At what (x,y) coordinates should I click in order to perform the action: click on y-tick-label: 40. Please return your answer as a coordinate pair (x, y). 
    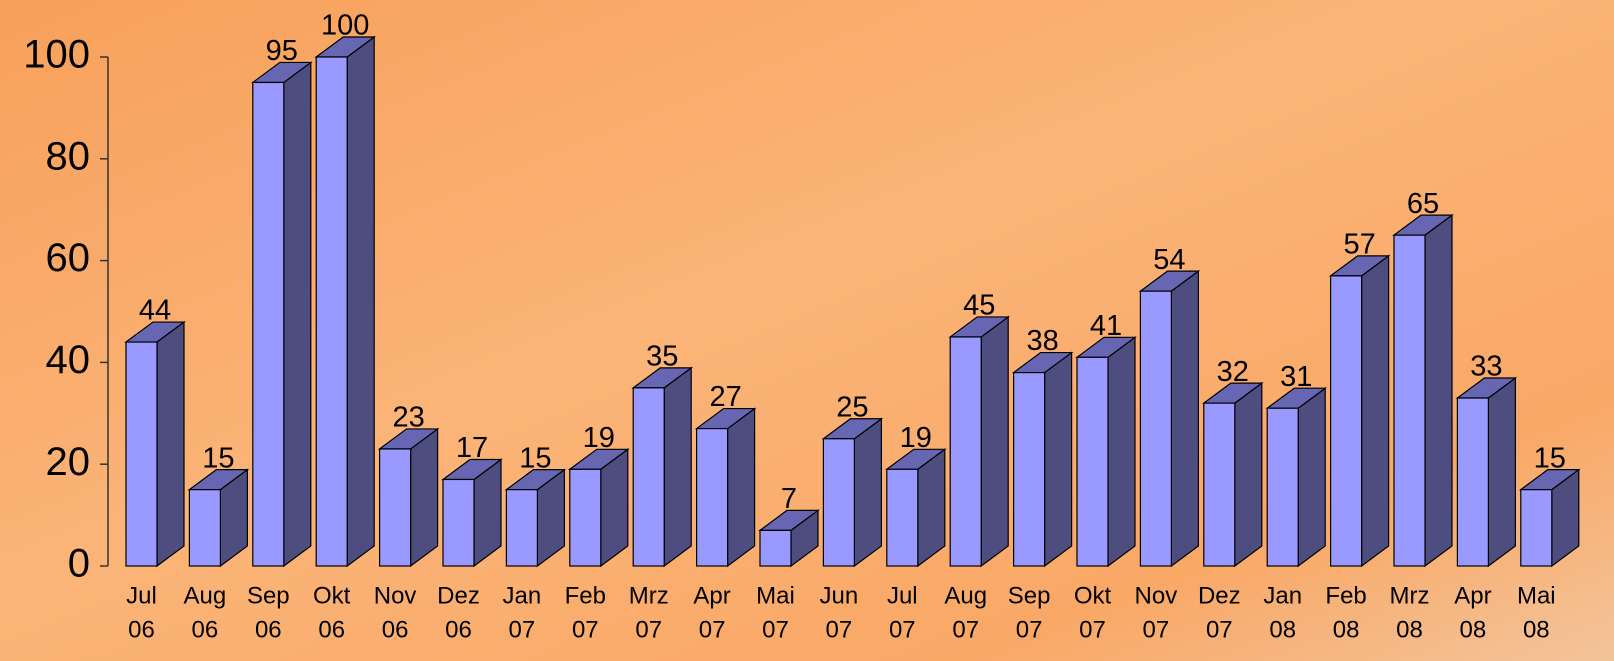
    Looking at the image, I should click on (68, 360).